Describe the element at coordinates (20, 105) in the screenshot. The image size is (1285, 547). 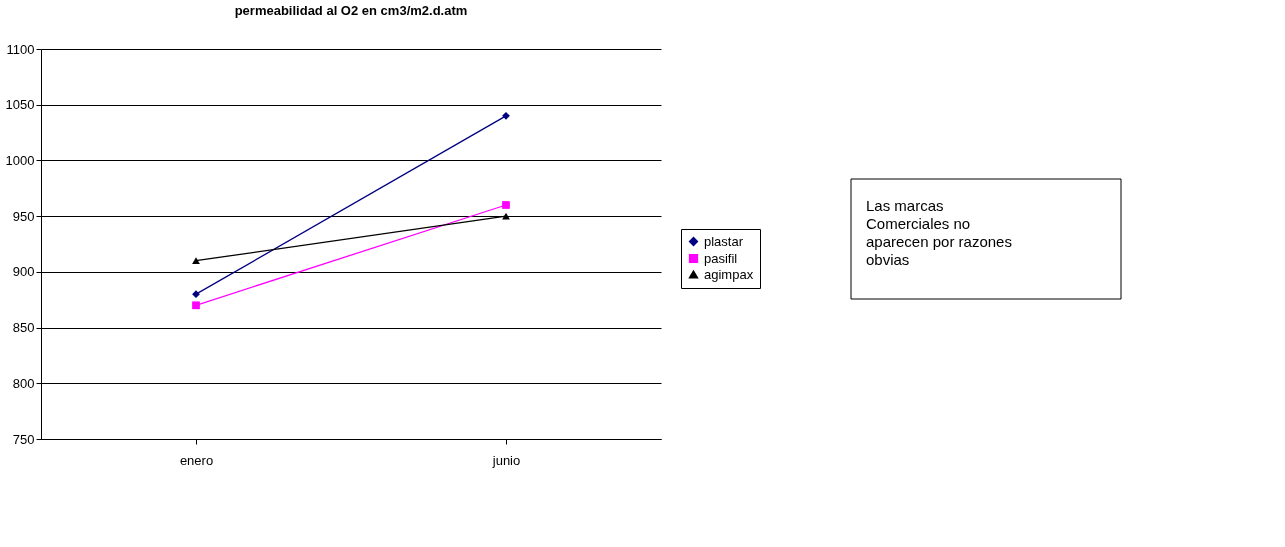
I see `y-tick-label: 1050` at that location.